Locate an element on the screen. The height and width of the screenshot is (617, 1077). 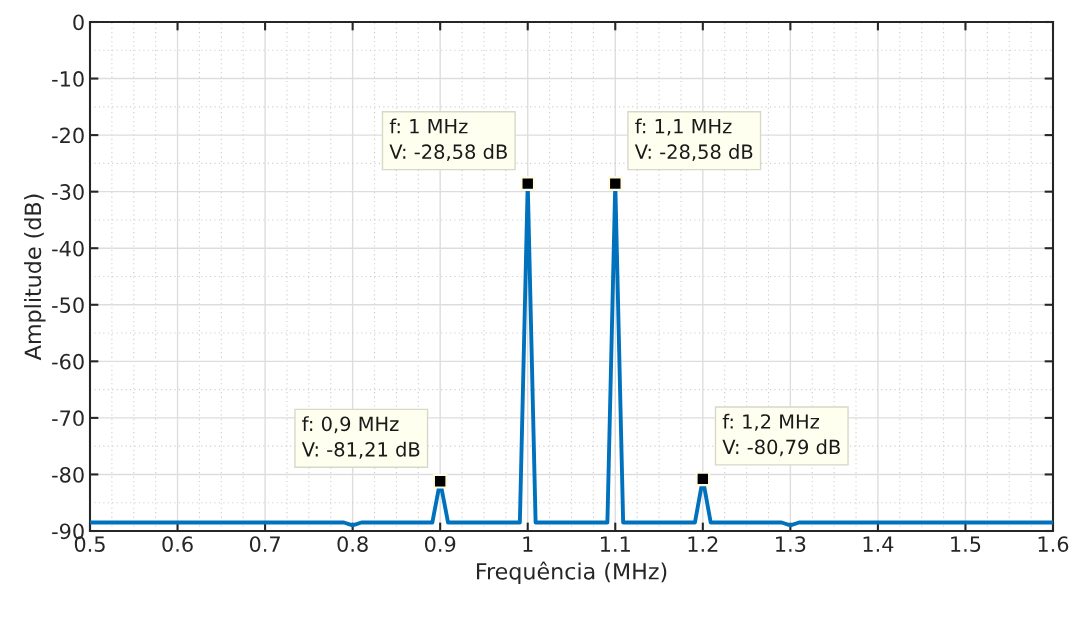
x-tick-label: 1.4 is located at coordinates (878, 544).